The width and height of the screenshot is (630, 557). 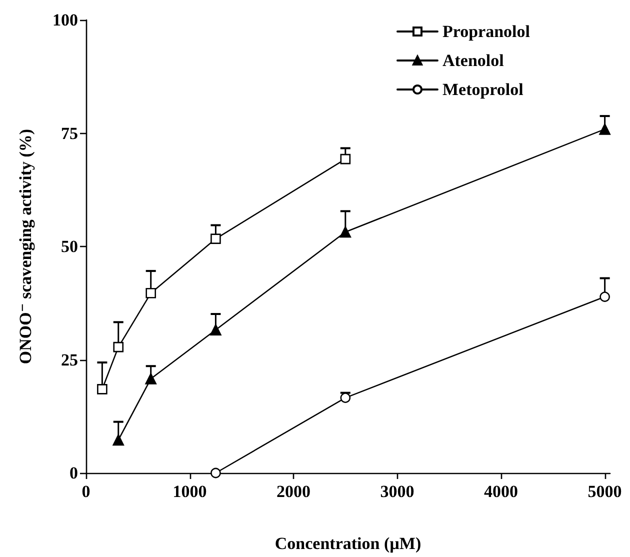 I want to click on y-tick-label: 75, so click(x=69, y=133).